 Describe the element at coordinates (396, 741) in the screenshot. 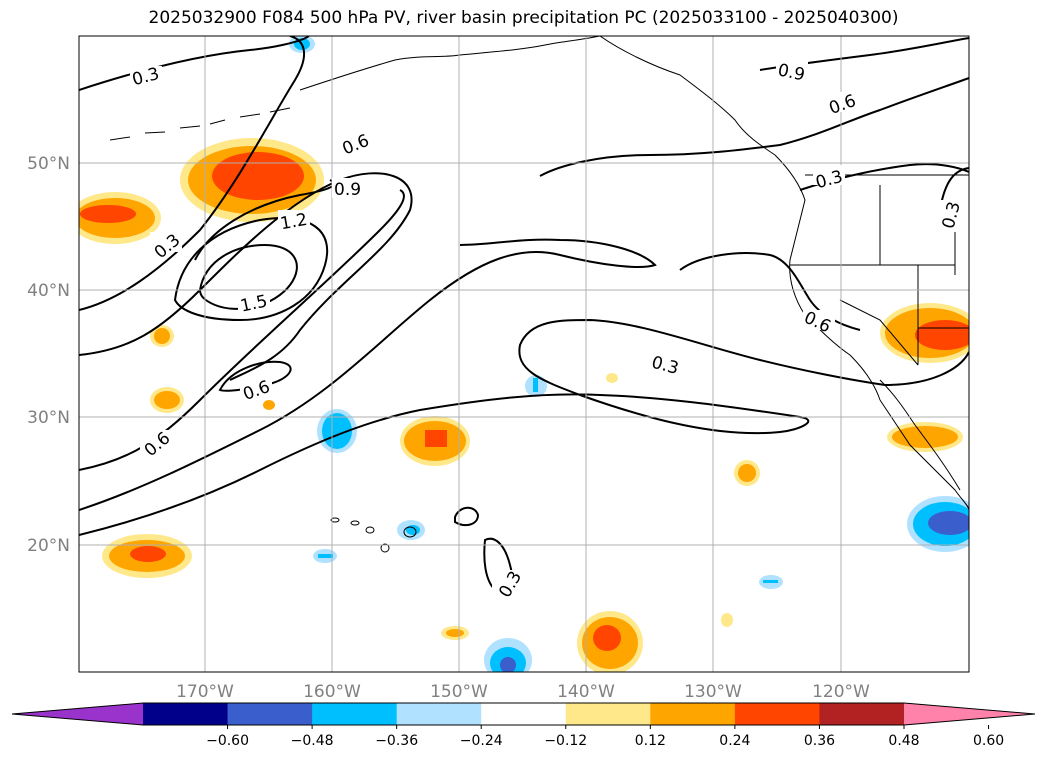

I see `colorbar-tick-label: −0.36` at that location.